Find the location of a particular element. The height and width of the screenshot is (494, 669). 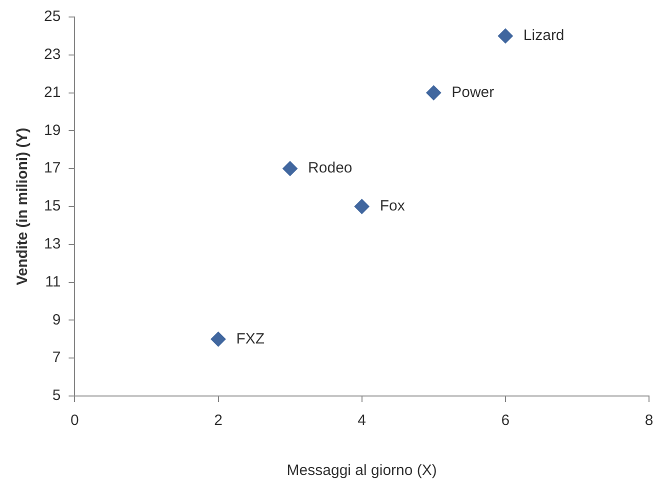

y-tick-label: 15 is located at coordinates (52, 206).